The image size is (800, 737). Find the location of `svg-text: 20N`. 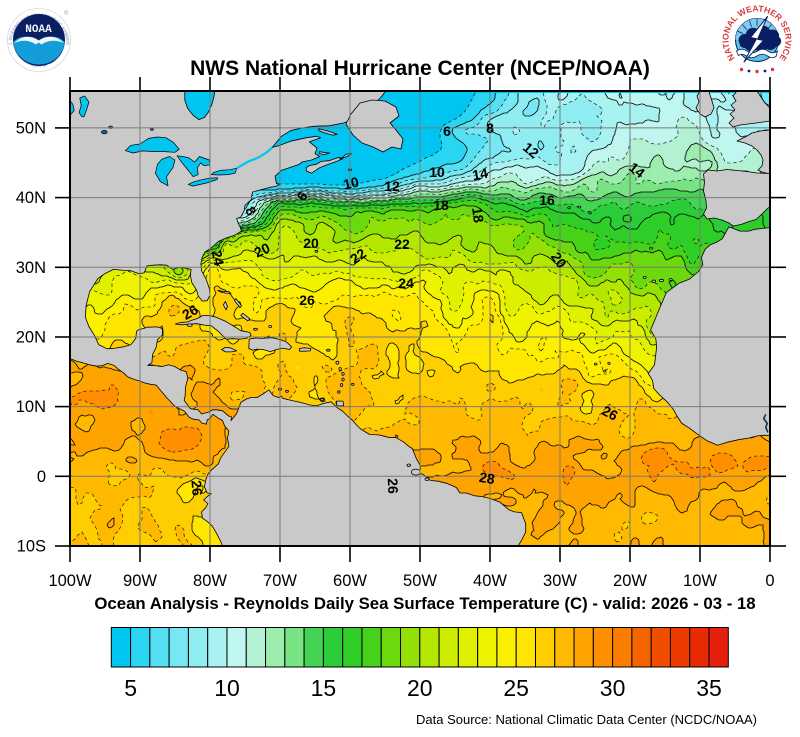

svg-text: 20N is located at coordinates (31, 338).